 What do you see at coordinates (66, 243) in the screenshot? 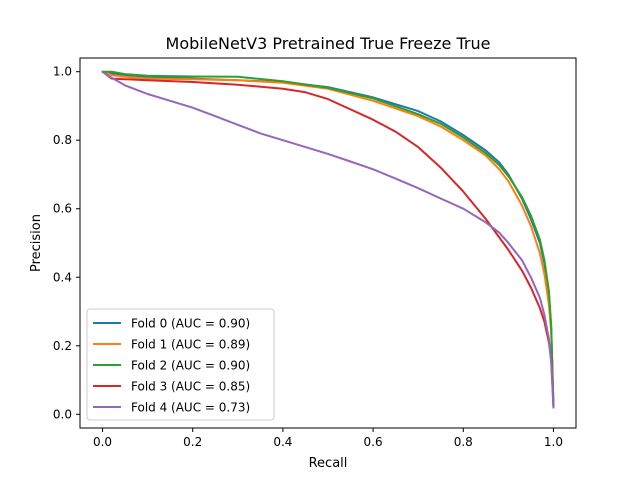
I see `y-axis-ticks: 0.0 0.2 0.4 0.6 0.8 1.0` at bounding box center [66, 243].